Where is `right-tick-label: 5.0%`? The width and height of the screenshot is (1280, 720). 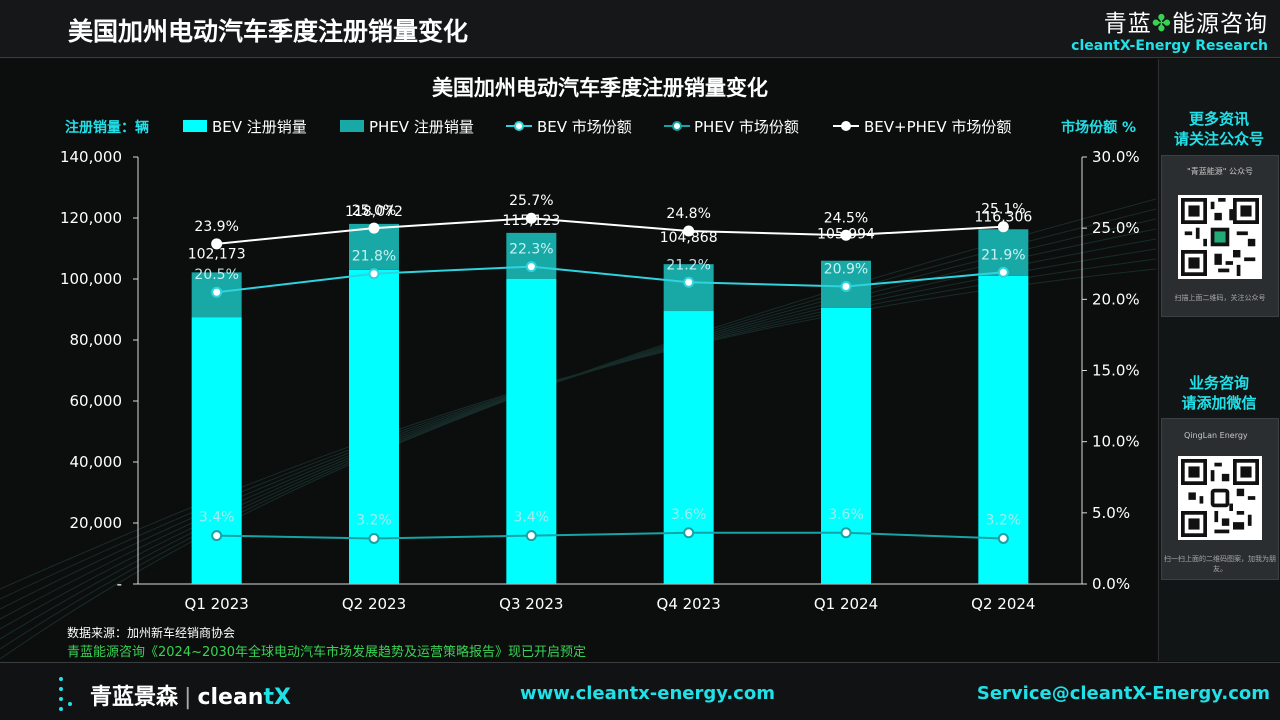 right-tick-label: 5.0% is located at coordinates (1111, 513).